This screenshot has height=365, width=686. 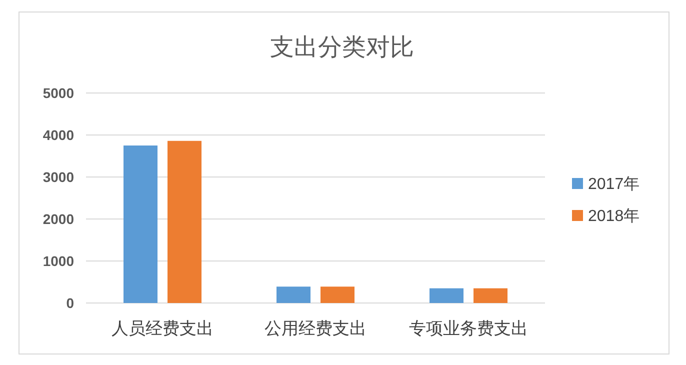 What do you see at coordinates (614, 184) in the screenshot?
I see `legend-label: 2017年` at bounding box center [614, 184].